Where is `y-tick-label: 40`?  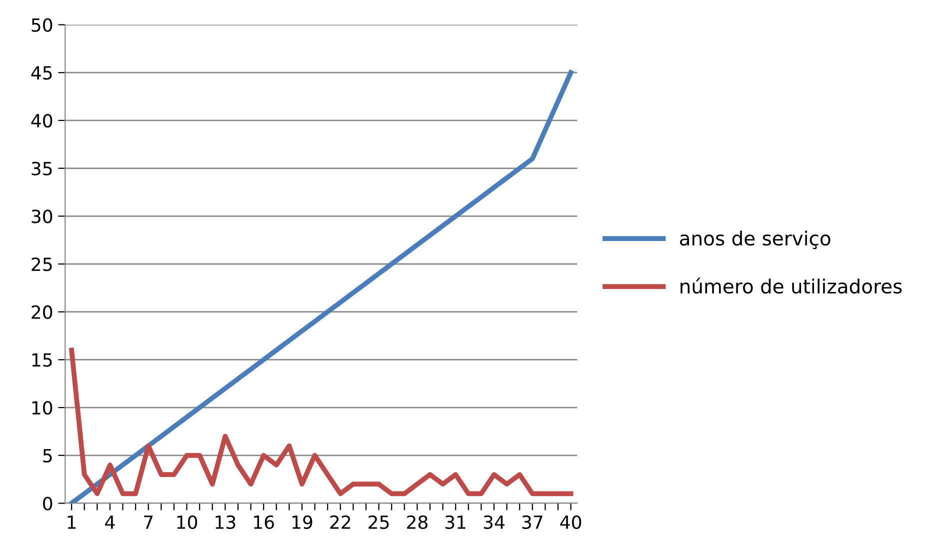 y-tick-label: 40 is located at coordinates (41, 121).